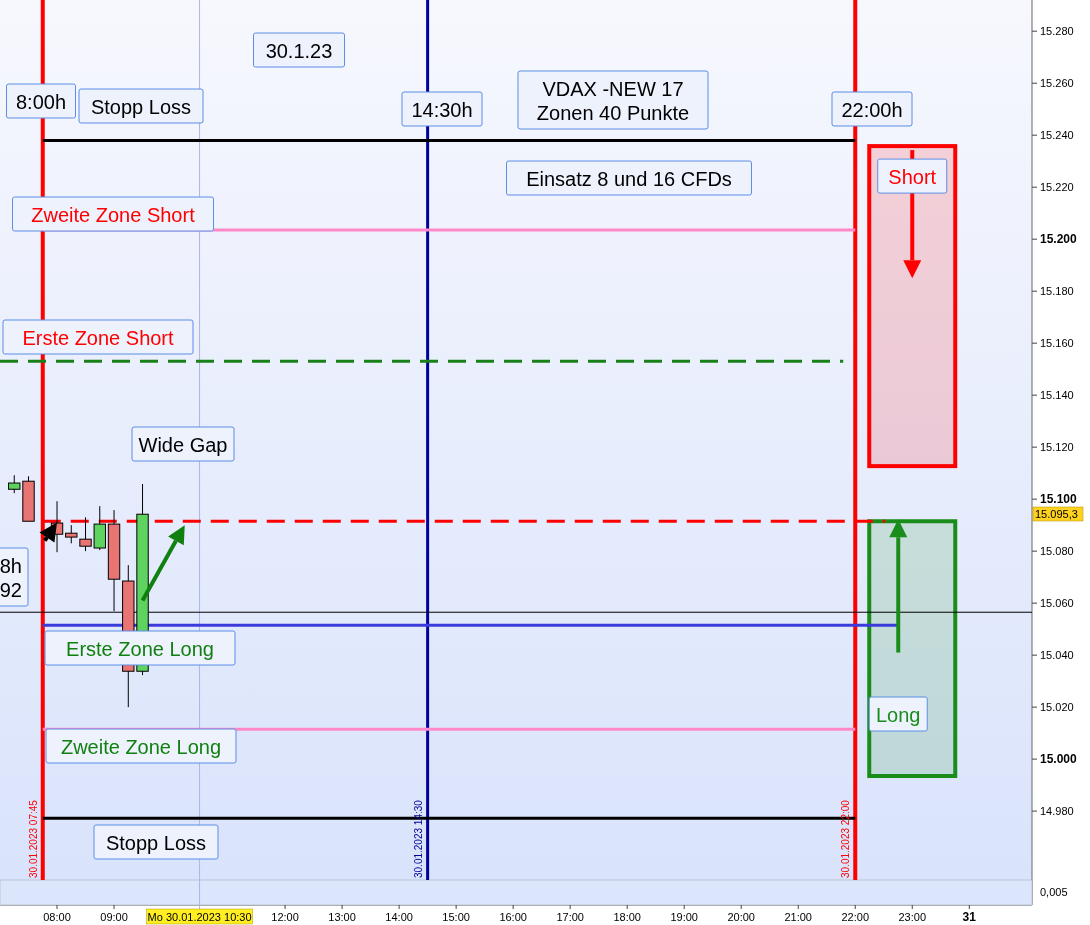 Image resolution: width=1090 pixels, height=925 pixels. Describe the element at coordinates (629, 179) in the screenshot. I see `annotation: Einsatz 8 und 16 CFDs` at that location.